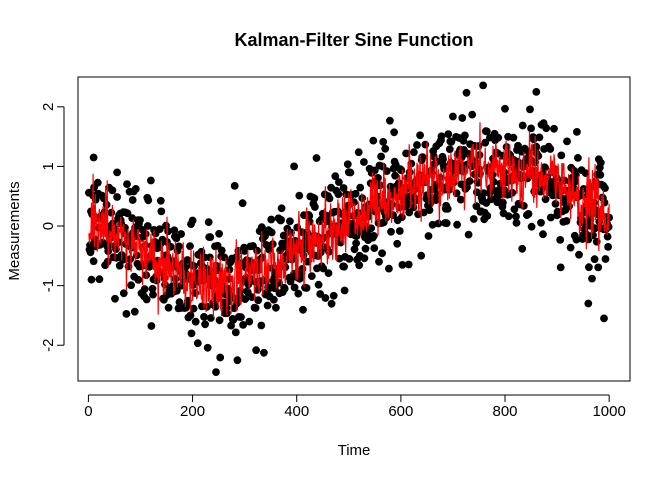 This screenshot has width=672, height=480. I want to click on x-tick-label: 200, so click(192, 411).